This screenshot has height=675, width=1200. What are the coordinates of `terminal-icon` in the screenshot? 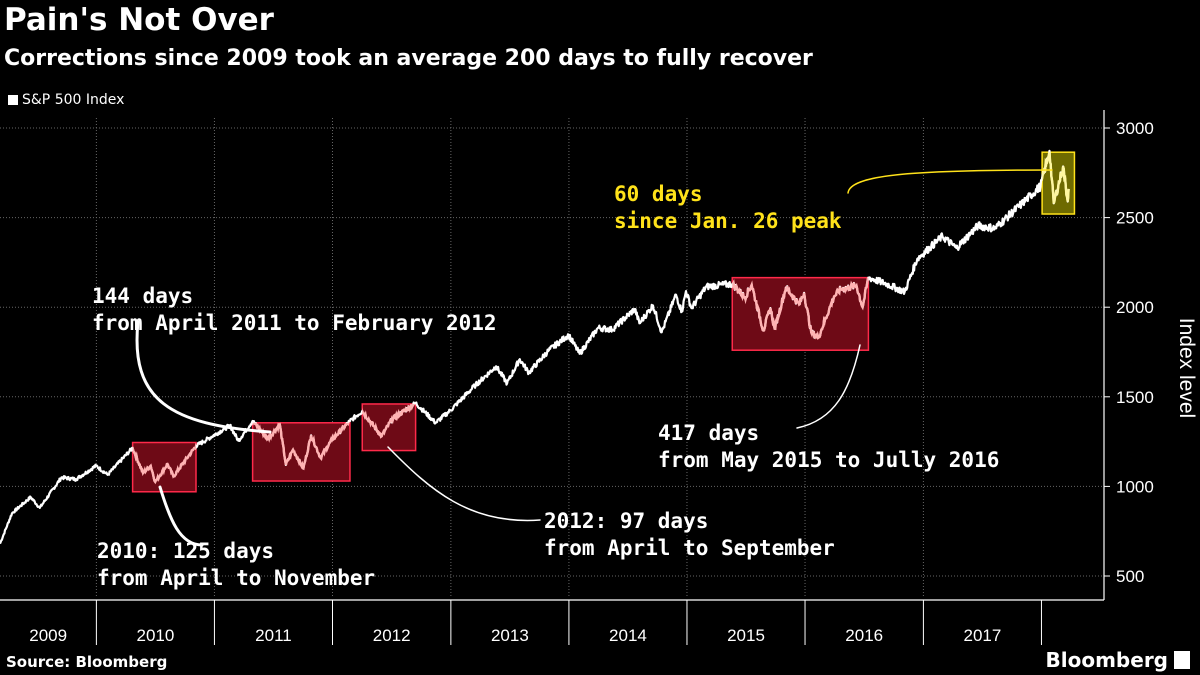 It's located at (1182, 660).